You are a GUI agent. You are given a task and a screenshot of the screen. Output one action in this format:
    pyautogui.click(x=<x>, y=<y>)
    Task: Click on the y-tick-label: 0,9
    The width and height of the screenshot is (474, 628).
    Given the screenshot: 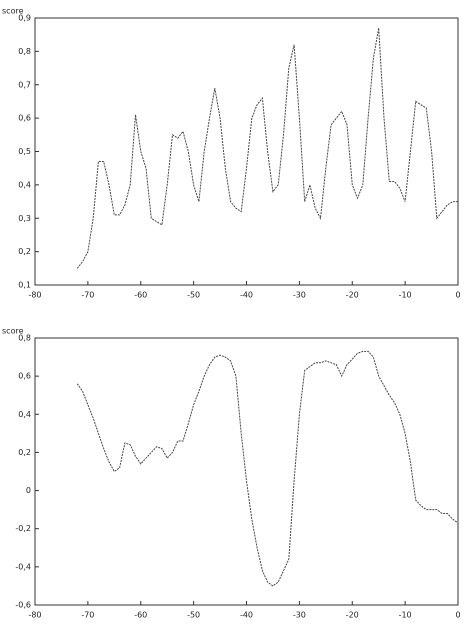 What is the action you would take?
    pyautogui.click(x=24, y=18)
    